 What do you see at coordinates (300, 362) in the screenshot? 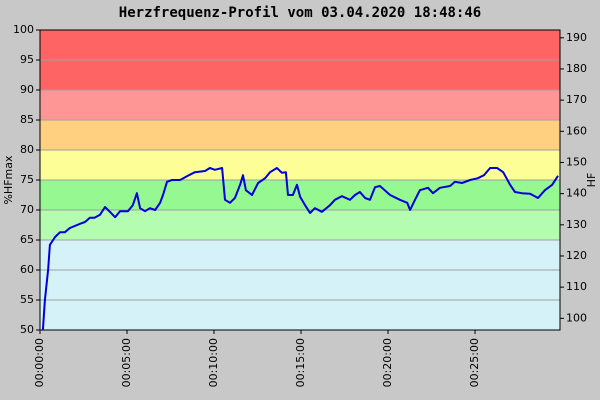
I see `x-tick-label: 00:15:00` at bounding box center [300, 362].